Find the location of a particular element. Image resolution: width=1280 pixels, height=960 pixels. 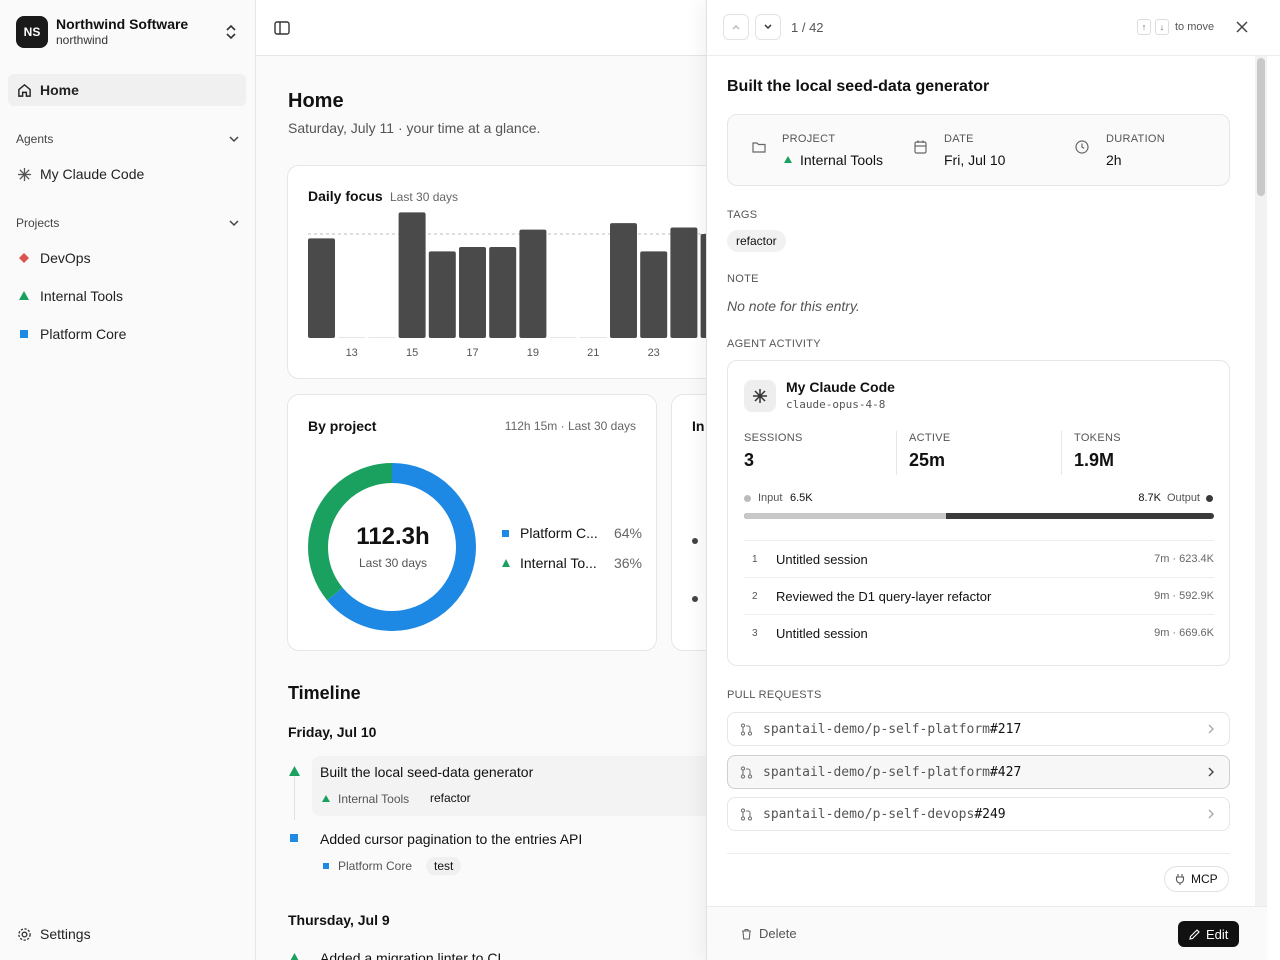

active-value: 25m is located at coordinates (927, 460).